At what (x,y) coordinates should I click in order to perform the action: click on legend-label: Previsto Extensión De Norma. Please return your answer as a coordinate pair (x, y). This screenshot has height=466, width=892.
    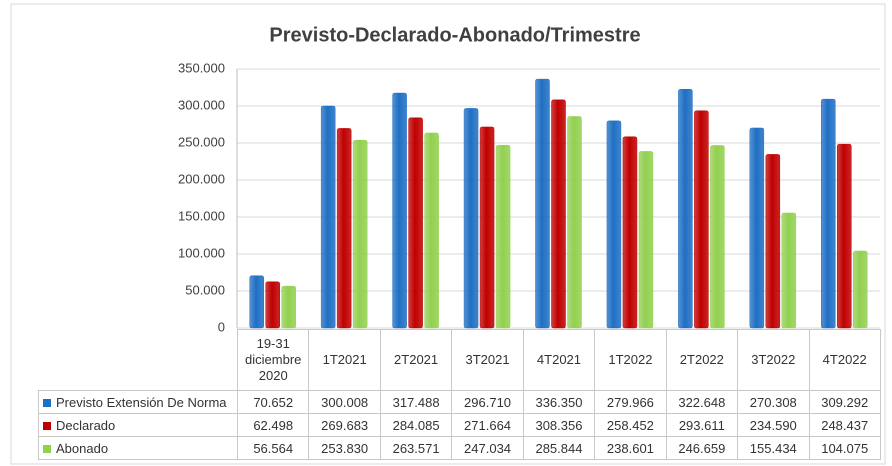
    Looking at the image, I should click on (141, 402).